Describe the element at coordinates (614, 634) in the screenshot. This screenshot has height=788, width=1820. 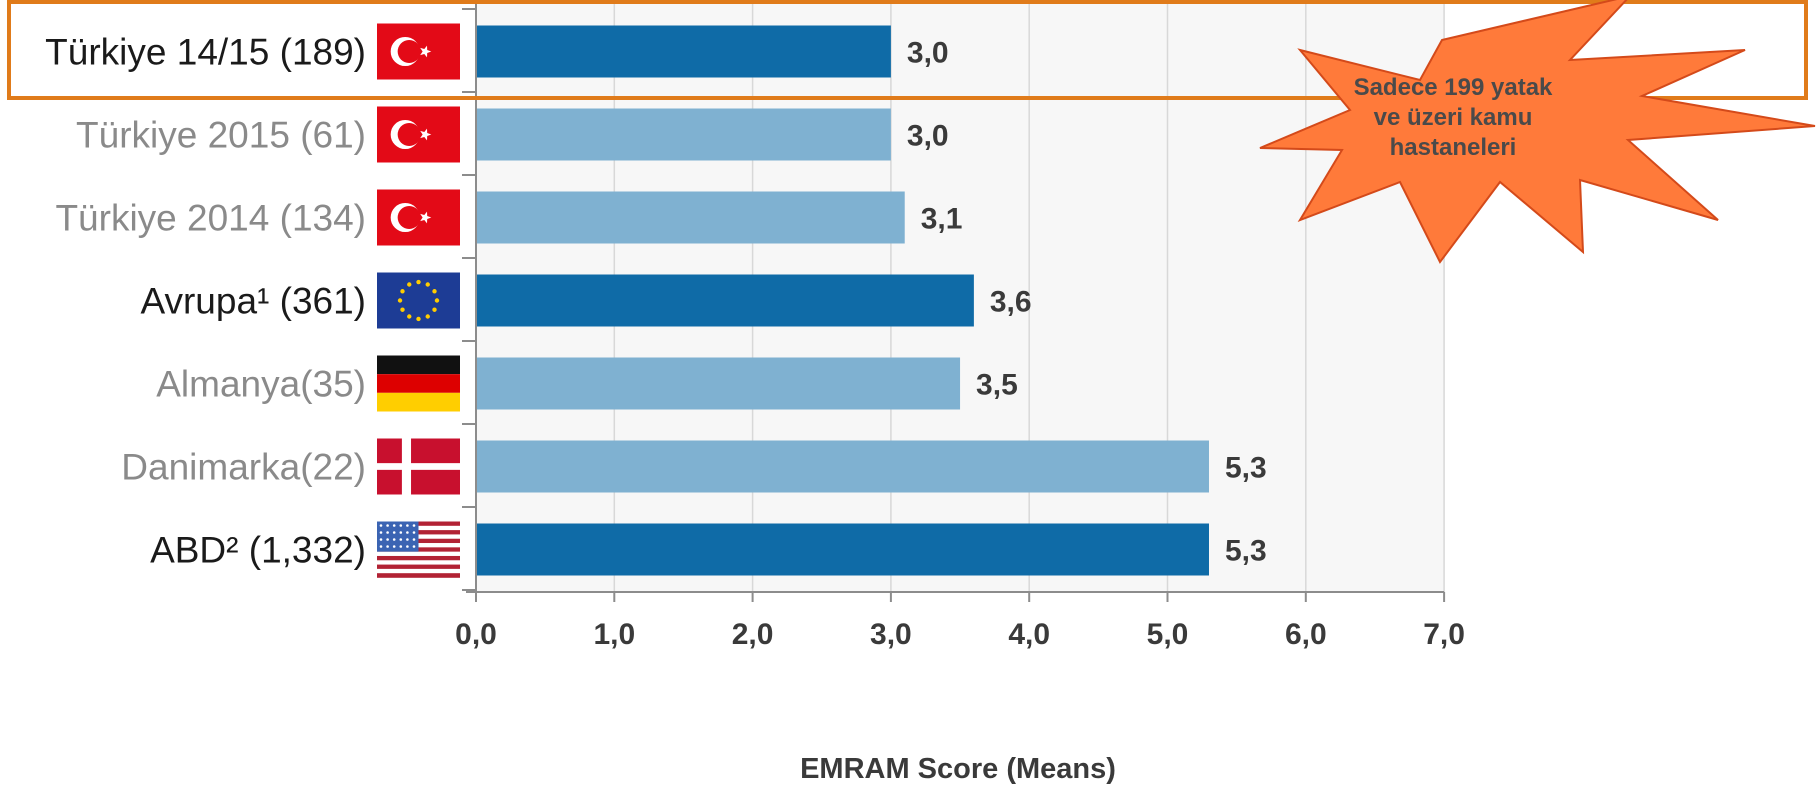
I see `x-tick-label: 1,0` at that location.